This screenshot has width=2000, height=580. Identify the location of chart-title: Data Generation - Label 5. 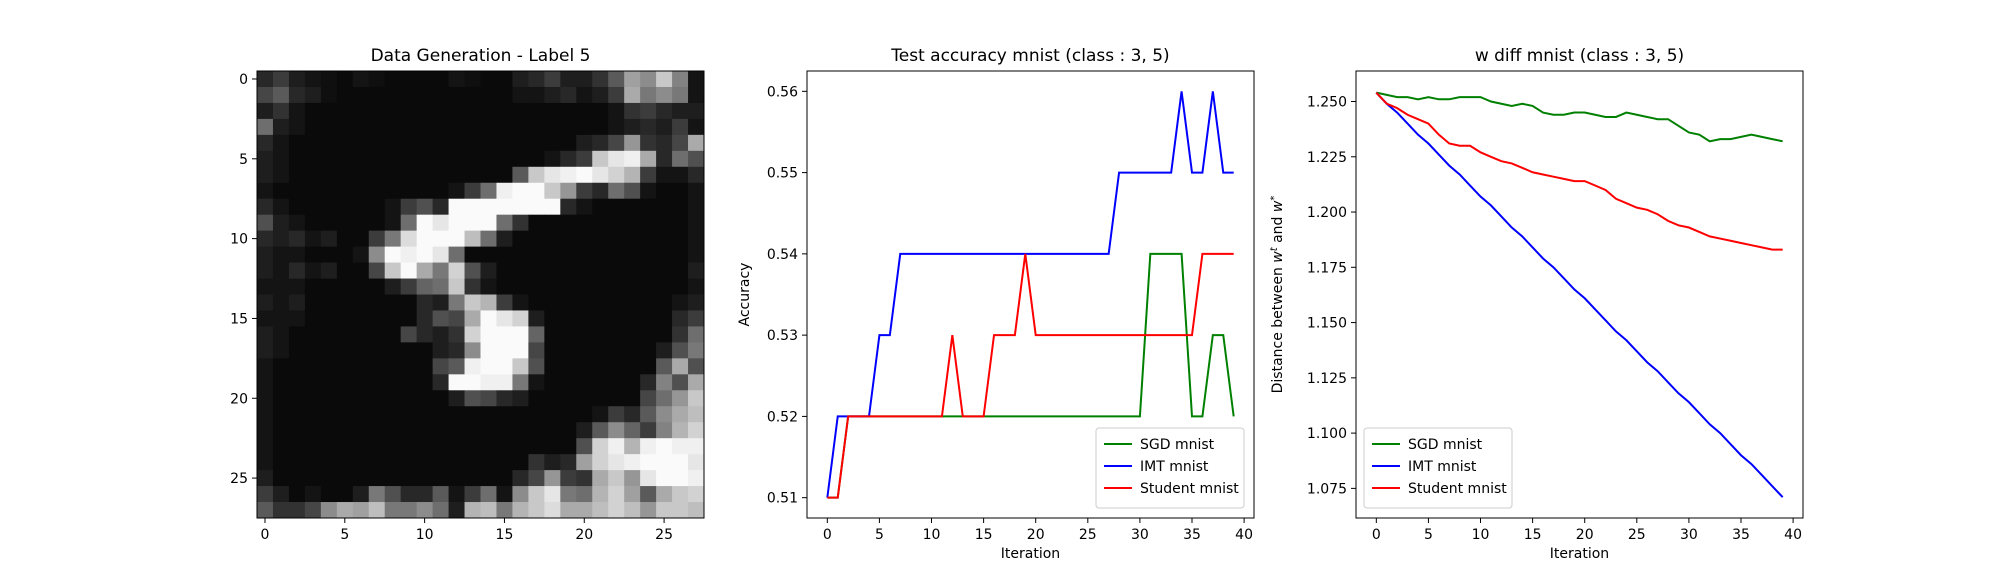
(481, 56).